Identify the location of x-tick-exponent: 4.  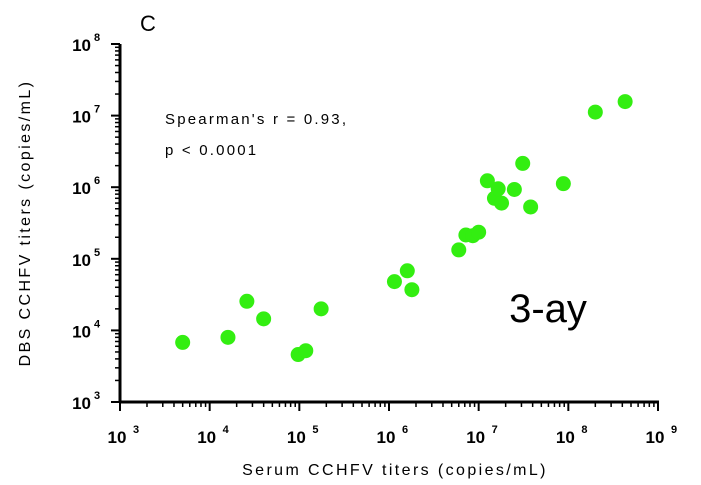
(226, 430).